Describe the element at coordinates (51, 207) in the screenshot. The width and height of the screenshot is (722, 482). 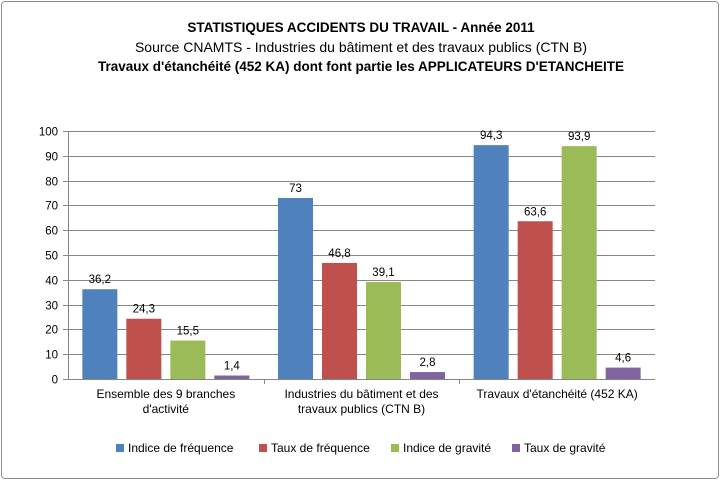
I see `y-tick-label: 70` at that location.